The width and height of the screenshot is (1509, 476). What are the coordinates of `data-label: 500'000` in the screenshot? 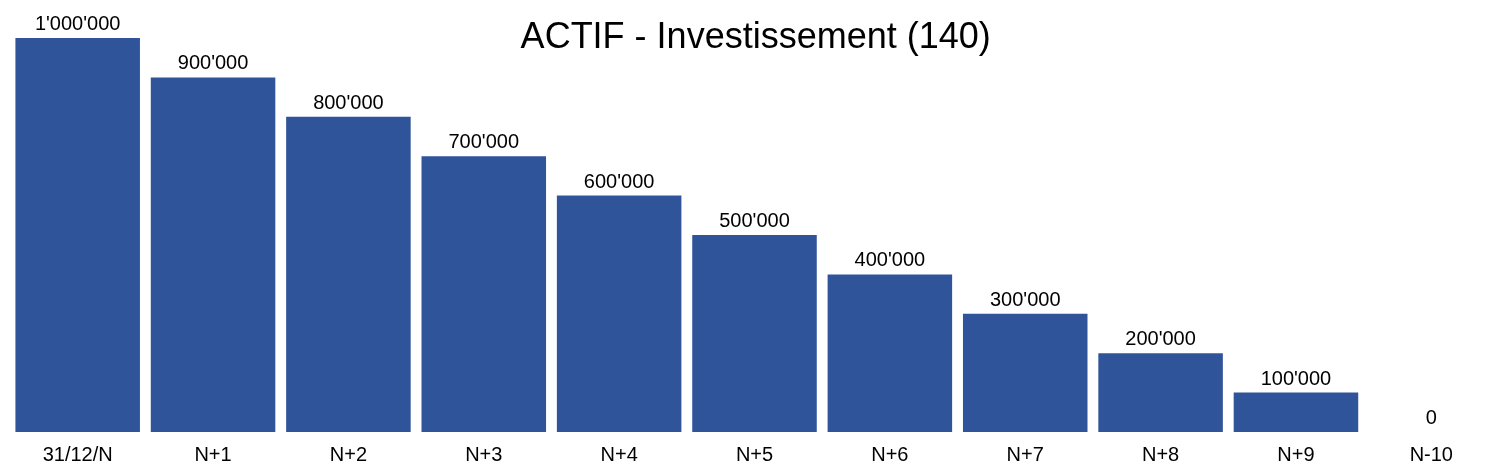 It's located at (754, 220).